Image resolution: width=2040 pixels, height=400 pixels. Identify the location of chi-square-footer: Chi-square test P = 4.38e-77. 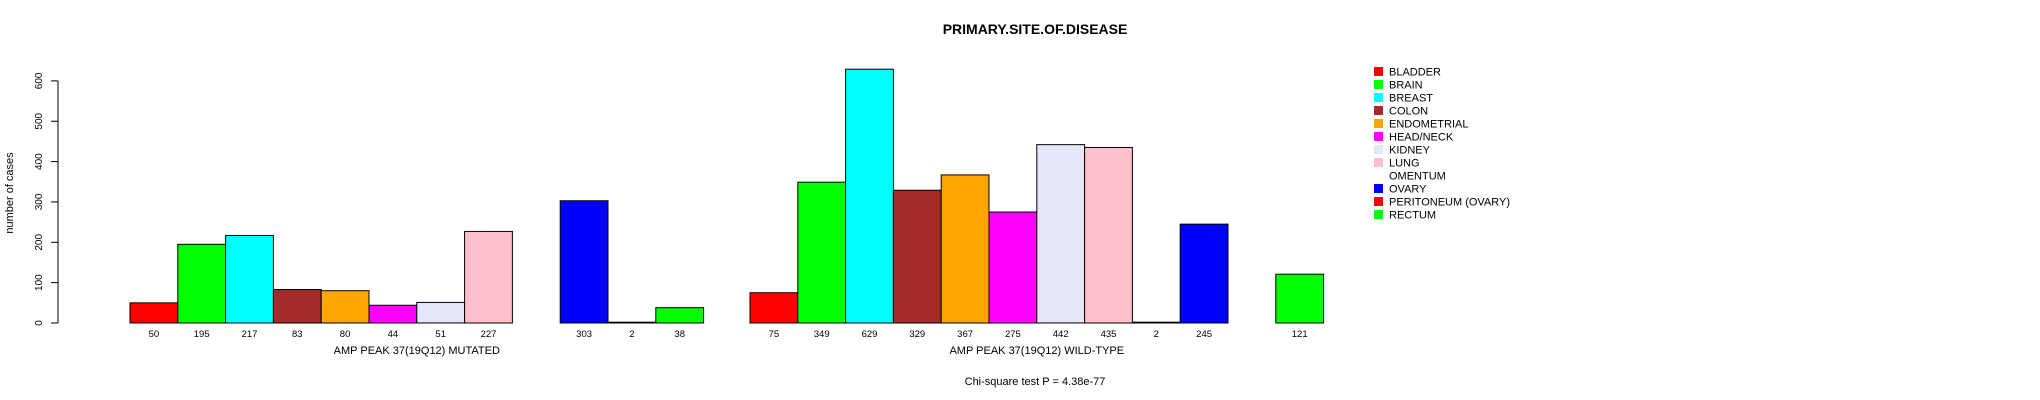
(1035, 382).